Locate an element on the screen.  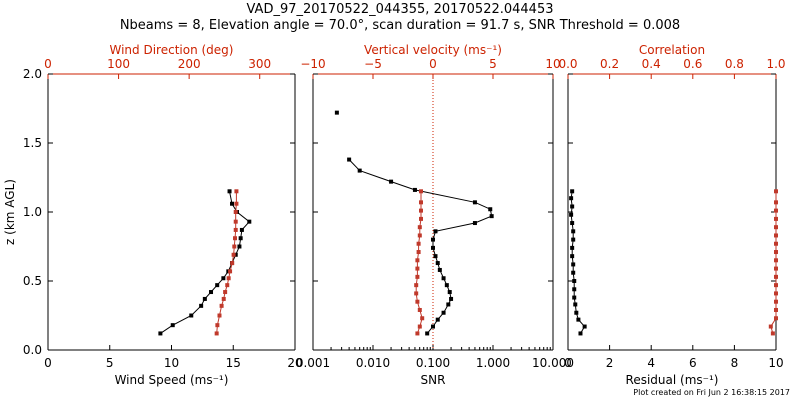
y-tick-label: 1.5 is located at coordinates (32, 143).